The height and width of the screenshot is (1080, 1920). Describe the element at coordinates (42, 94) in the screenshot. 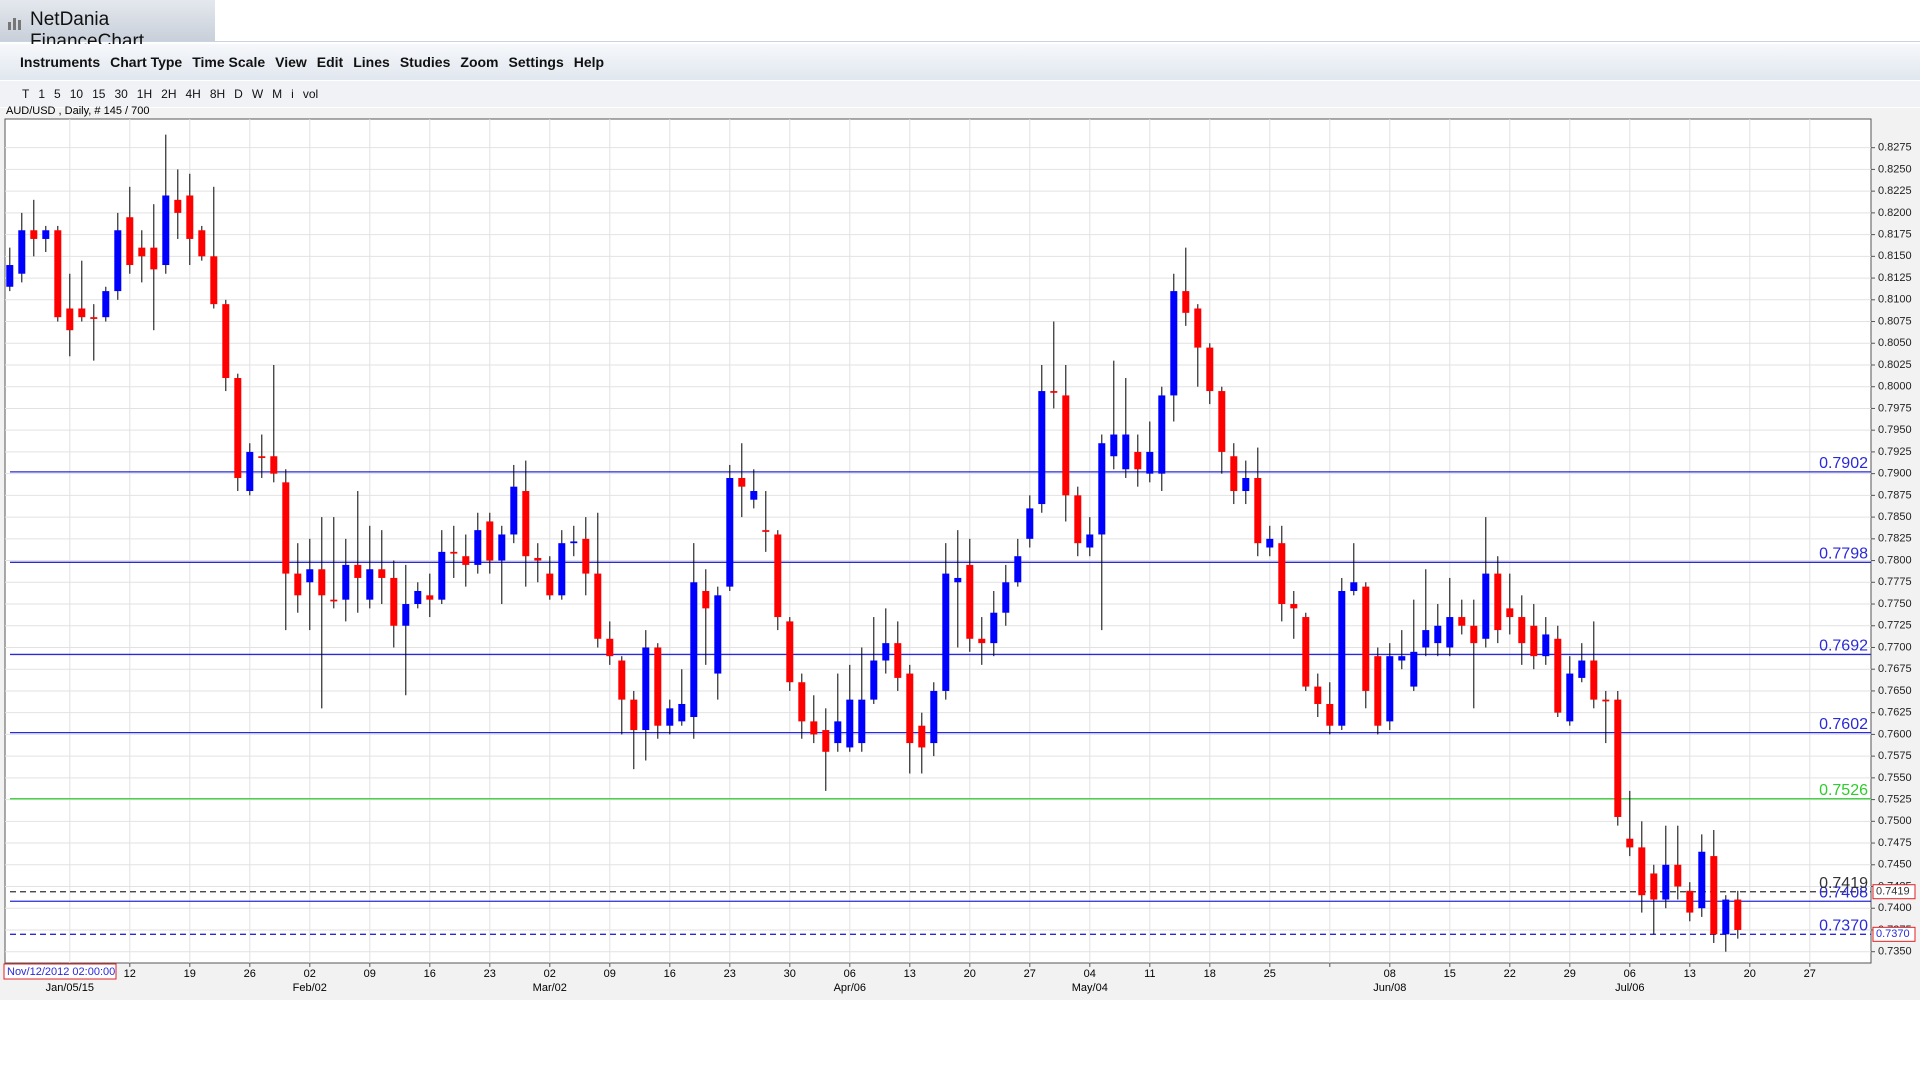

I see `toolbar-button: 1` at that location.